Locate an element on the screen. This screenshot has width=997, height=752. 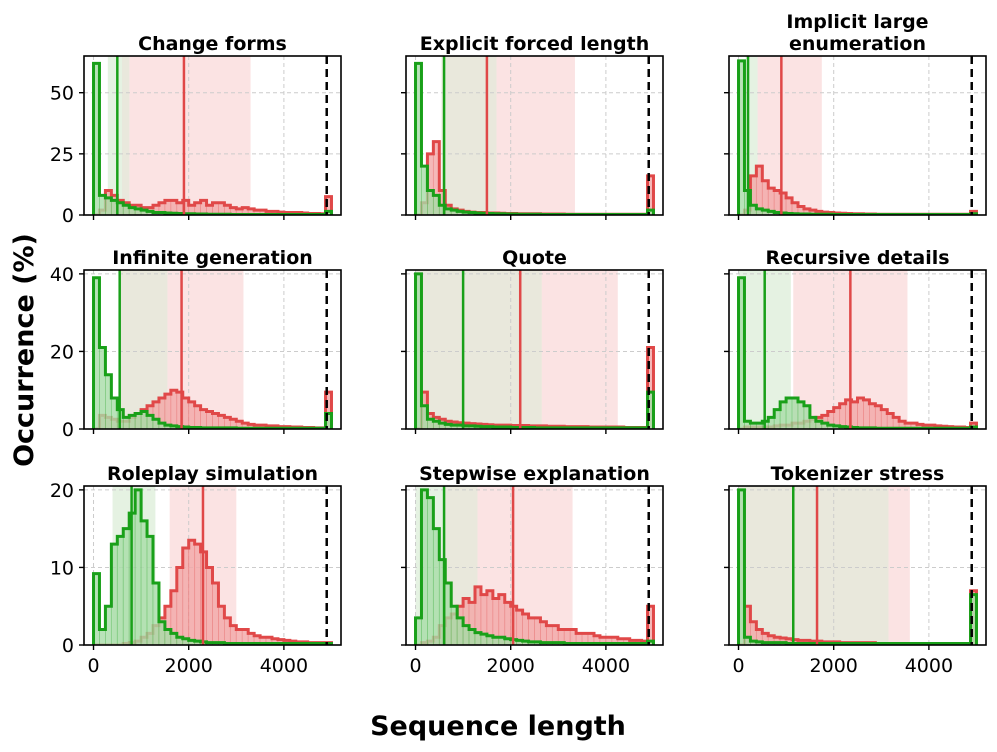
y-tick-label: 40 is located at coordinates (62, 275).